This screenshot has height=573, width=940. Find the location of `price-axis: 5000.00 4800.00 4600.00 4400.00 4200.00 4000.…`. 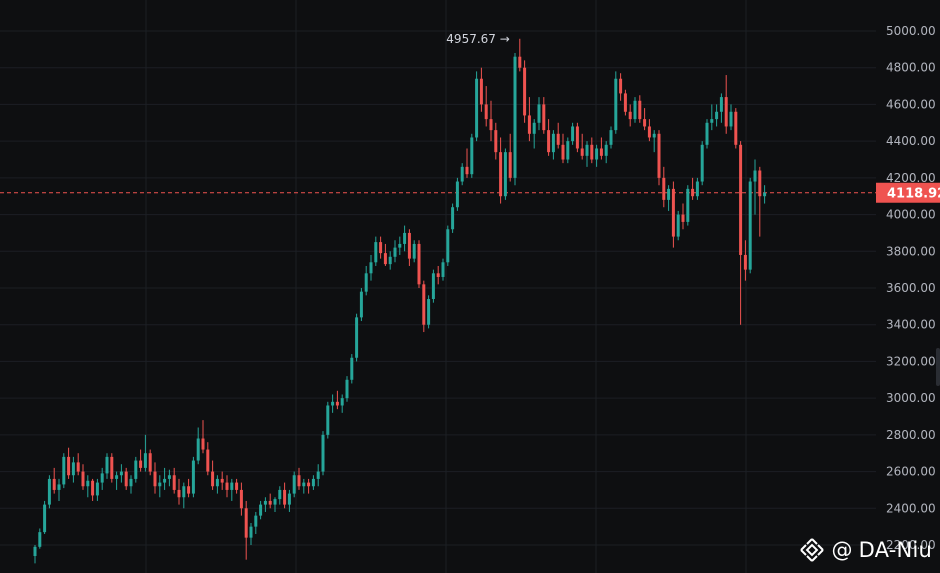

price-axis: 5000.00 4800.00 4600.00 4400.00 4200.00 4000.… is located at coordinates (911, 288).